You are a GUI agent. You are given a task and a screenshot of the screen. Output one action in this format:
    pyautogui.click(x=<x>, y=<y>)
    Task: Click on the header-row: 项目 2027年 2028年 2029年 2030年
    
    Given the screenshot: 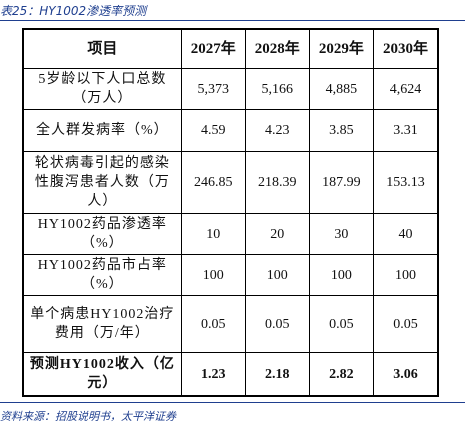 What is the action you would take?
    pyautogui.click(x=230, y=48)
    